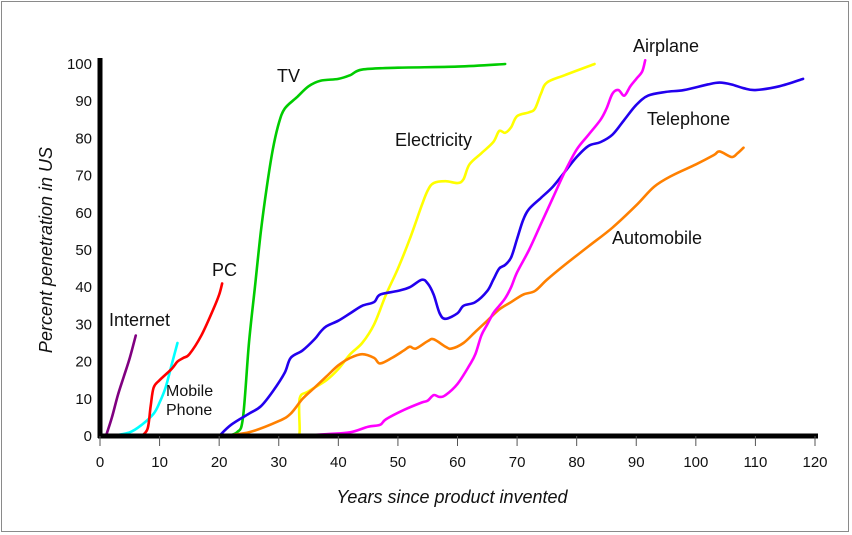 The image size is (852, 535). Describe the element at coordinates (755, 462) in the screenshot. I see `x-tick-label: 110` at that location.